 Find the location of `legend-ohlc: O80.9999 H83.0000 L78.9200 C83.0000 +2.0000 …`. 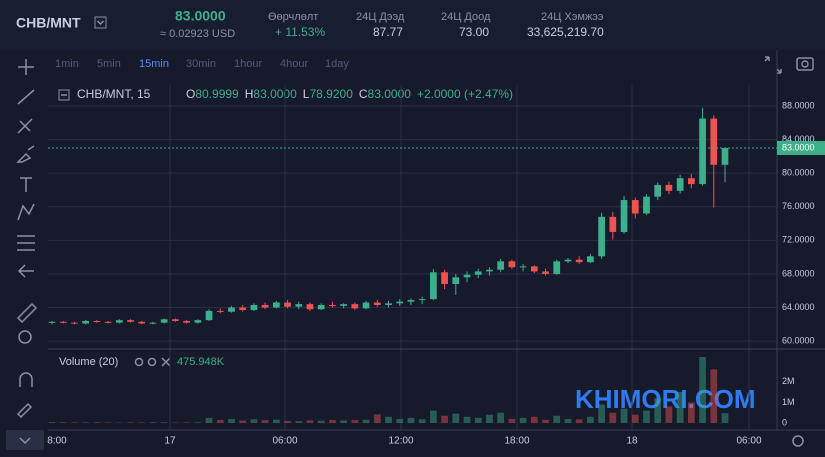

legend-ohlc: O80.9999 H83.0000 L78.9200 C83.0000 +2.0000 … is located at coordinates (349, 94).